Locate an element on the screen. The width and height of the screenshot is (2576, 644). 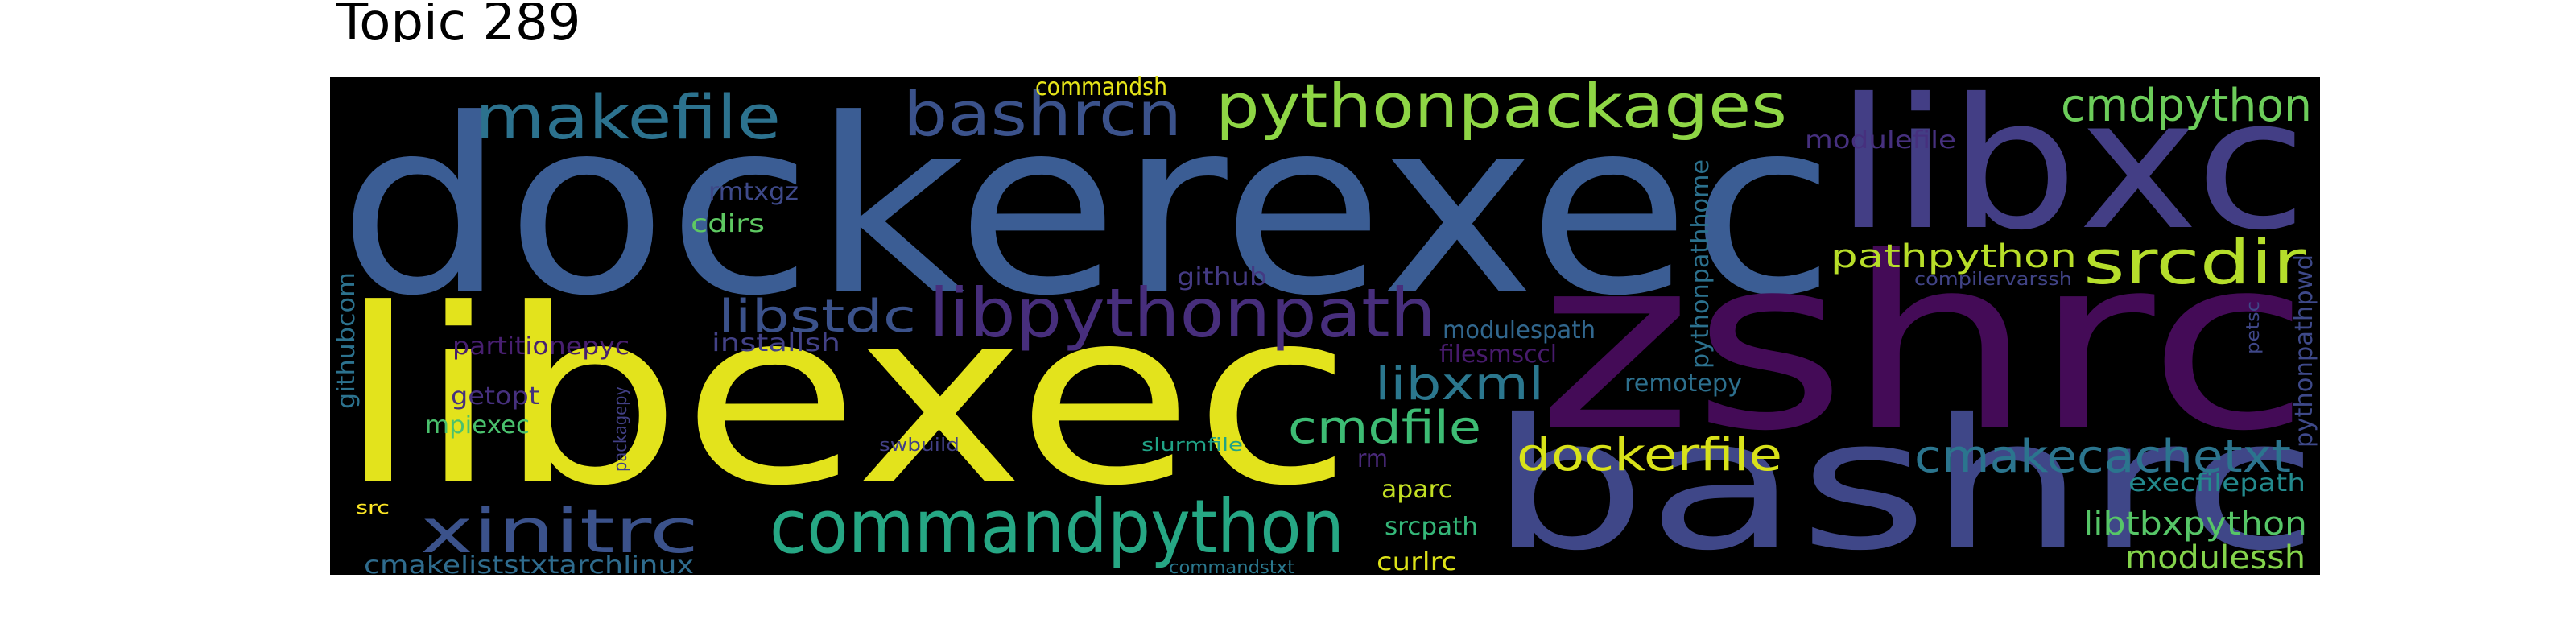
cloud-word: pythonpathpwd is located at coordinates (2304, 351).